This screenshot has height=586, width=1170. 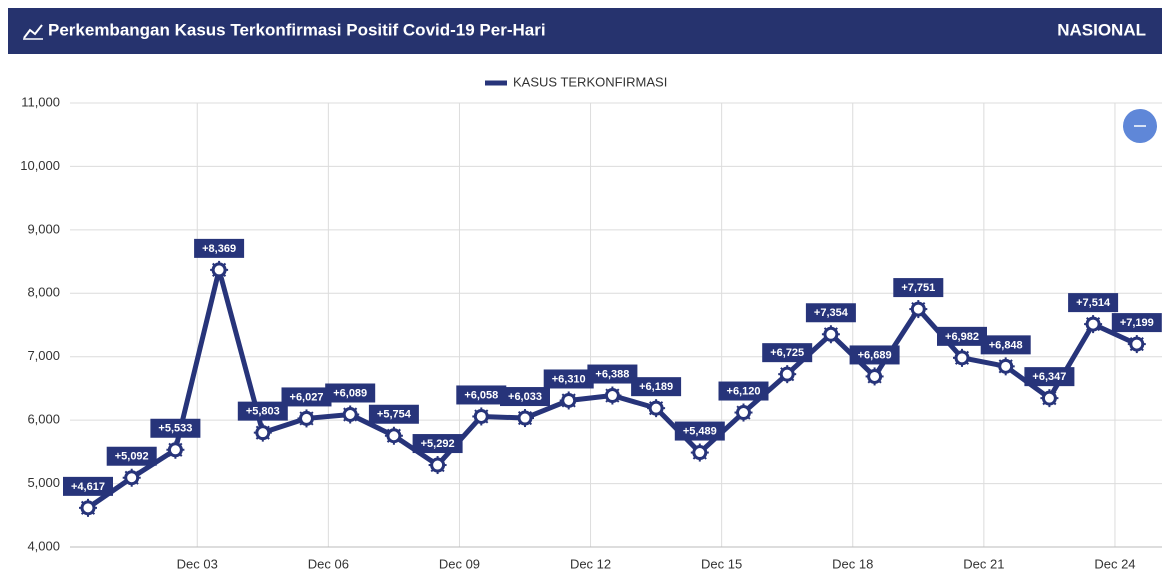 What do you see at coordinates (744, 391) in the screenshot?
I see `value-label: +6,120` at bounding box center [744, 391].